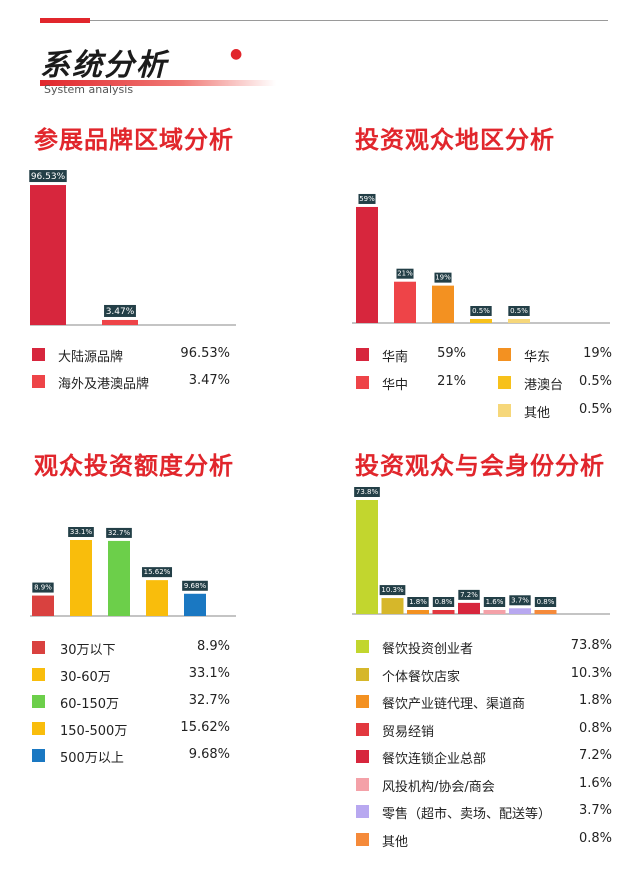 This screenshot has height=869, width=640. Describe the element at coordinates (209, 673) in the screenshot. I see `budget-legend-value: 33.1%` at that location.